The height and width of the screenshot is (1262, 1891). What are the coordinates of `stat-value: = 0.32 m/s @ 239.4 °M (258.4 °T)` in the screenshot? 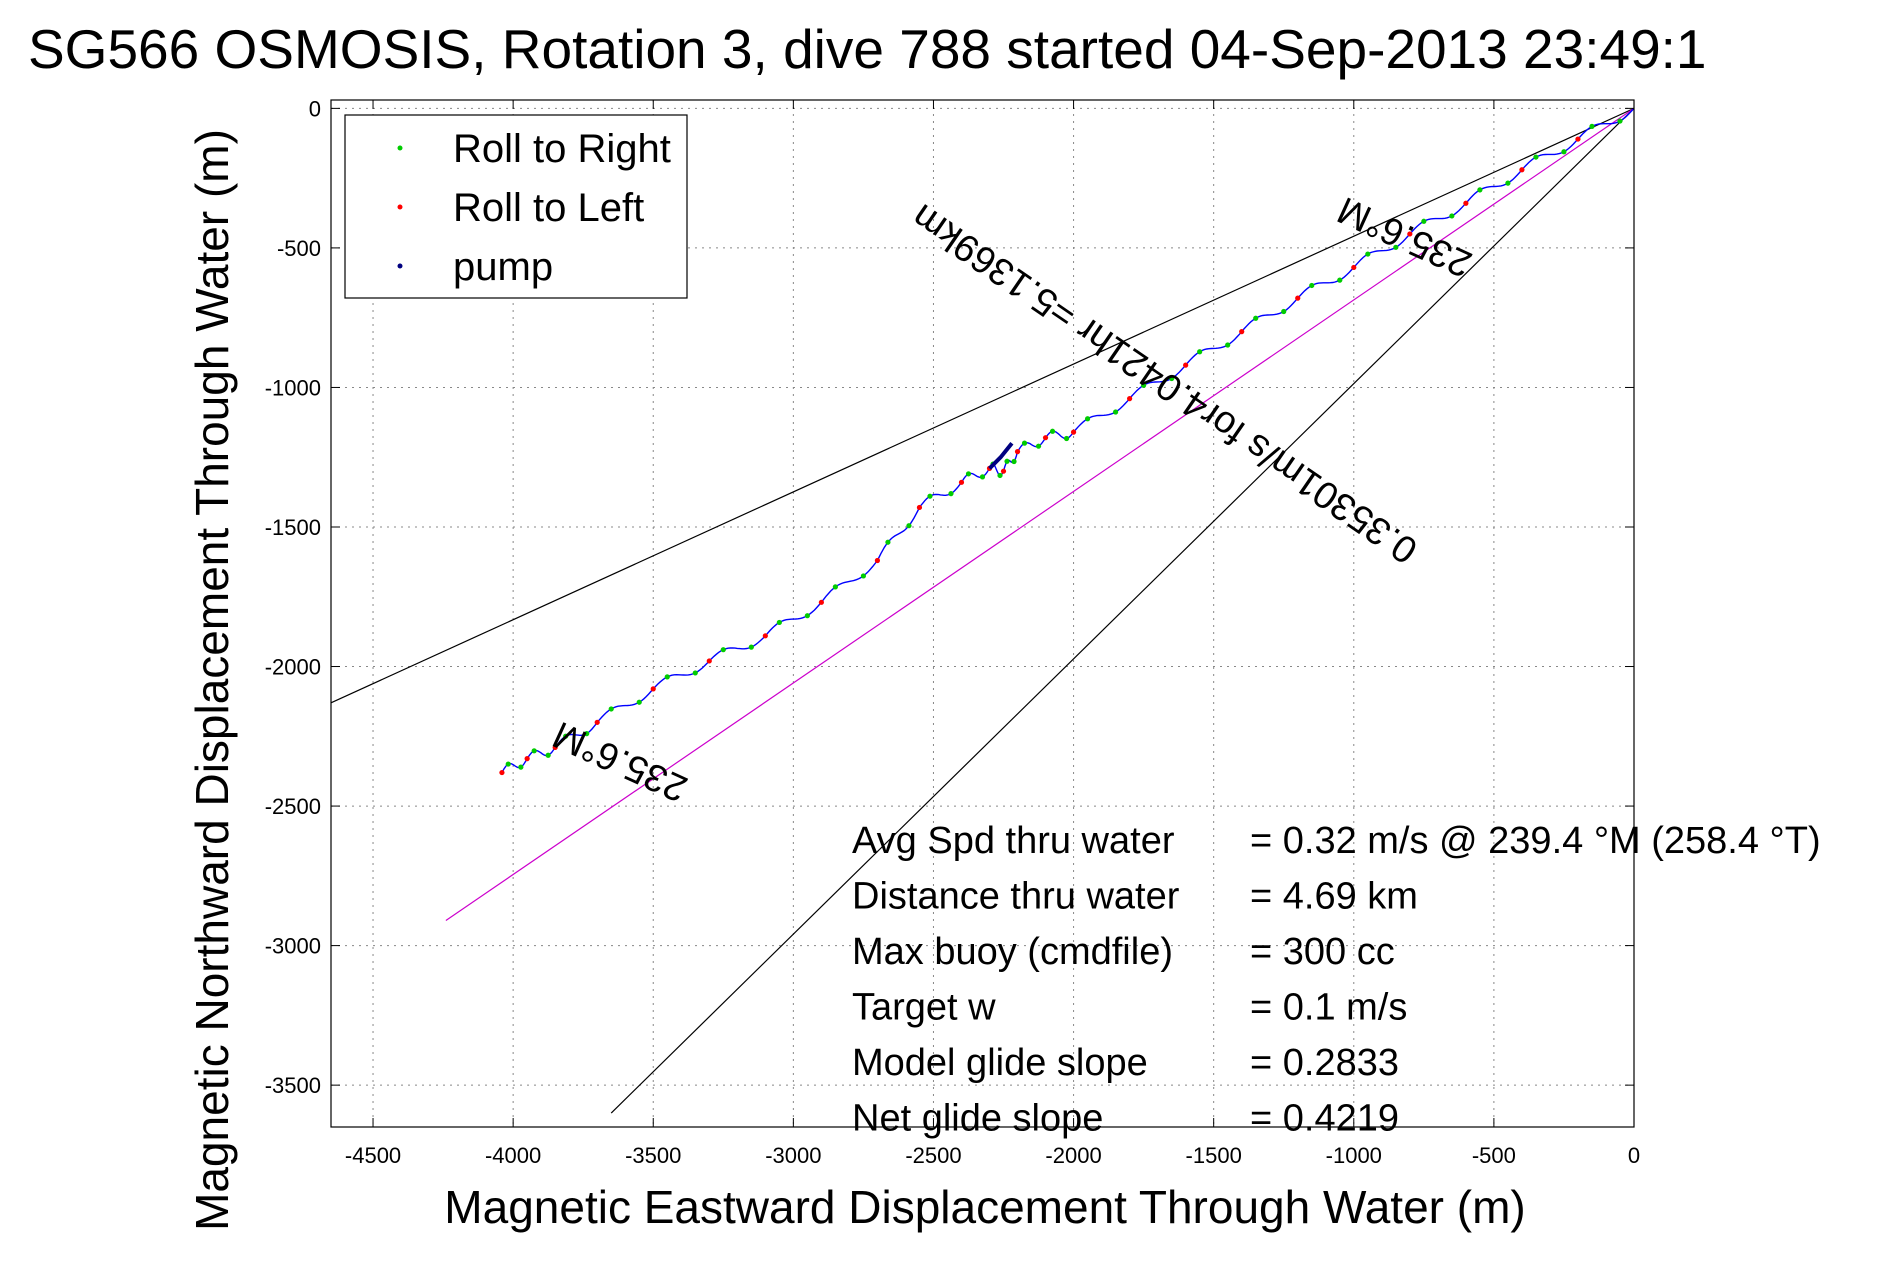 It's located at (1535, 841).